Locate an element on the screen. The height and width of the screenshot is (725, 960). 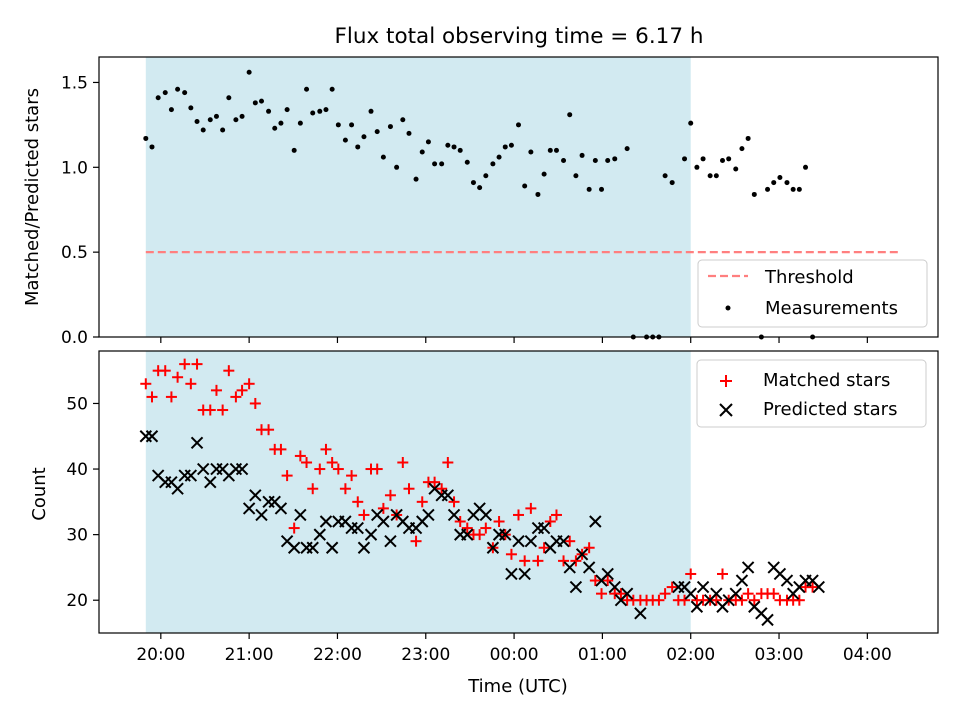
legend-matched-label: Matched stars is located at coordinates (826, 380).